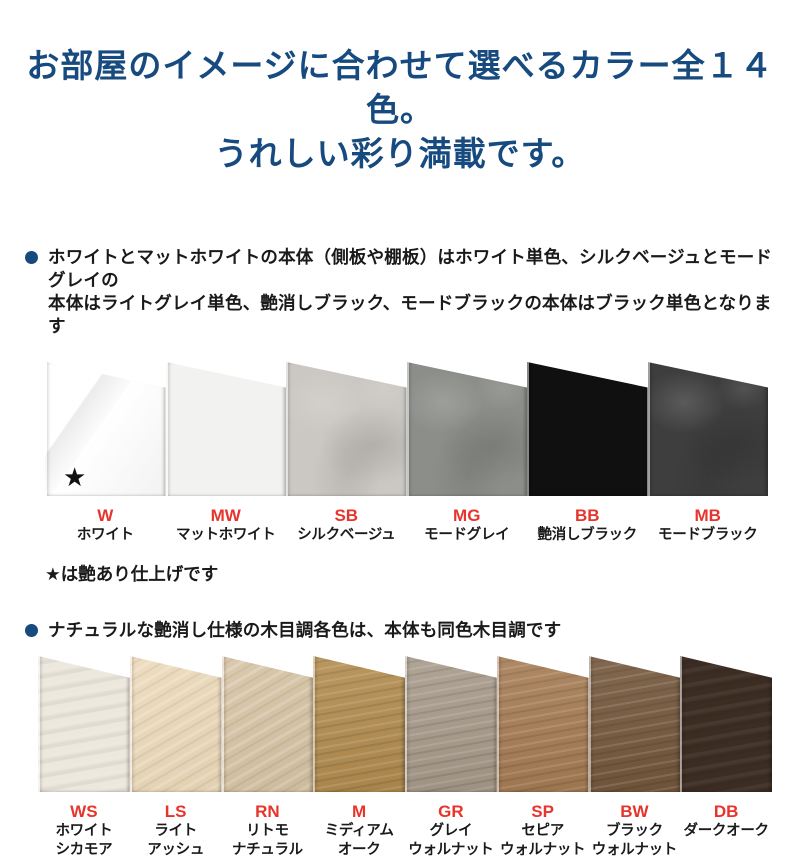  What do you see at coordinates (225, 429) in the screenshot?
I see `color-sample-mw` at bounding box center [225, 429].